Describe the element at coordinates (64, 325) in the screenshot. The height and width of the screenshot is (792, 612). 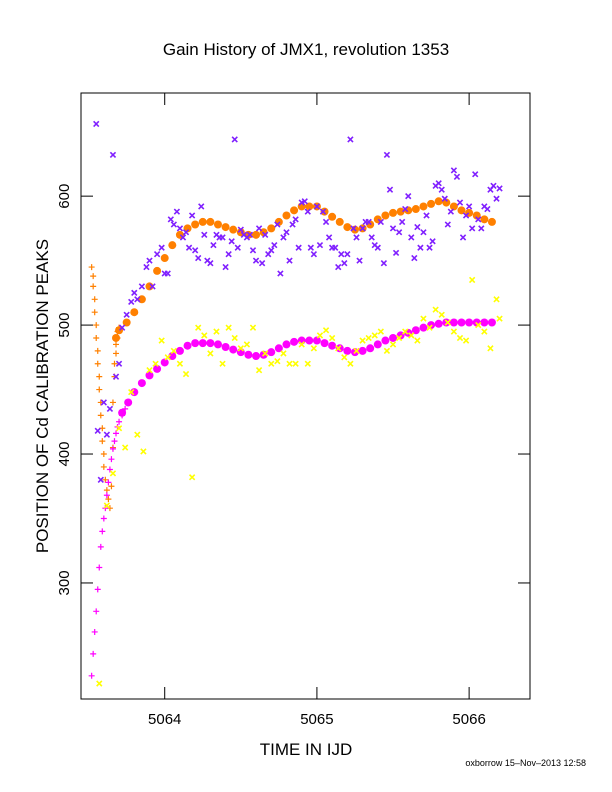
I see `y-tick-label: 500` at that location.